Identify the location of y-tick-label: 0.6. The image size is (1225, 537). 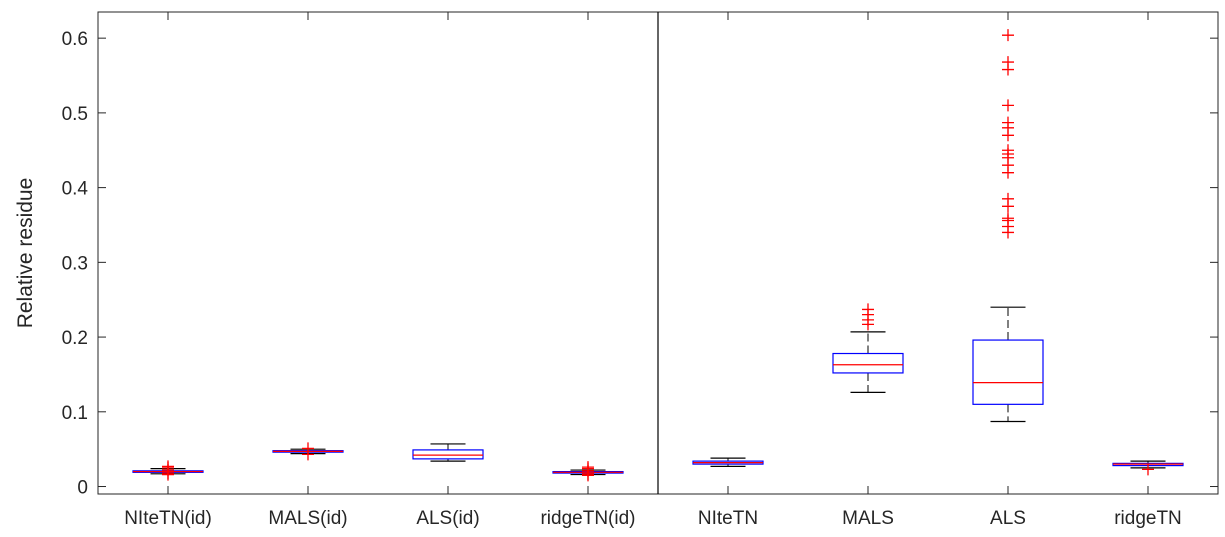
(75, 39).